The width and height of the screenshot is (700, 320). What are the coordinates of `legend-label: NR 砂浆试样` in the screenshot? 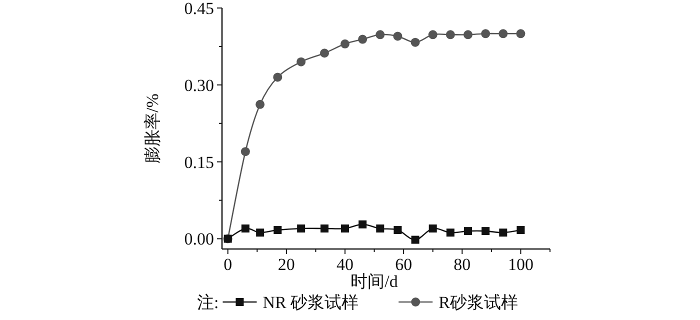 It's located at (310, 302).